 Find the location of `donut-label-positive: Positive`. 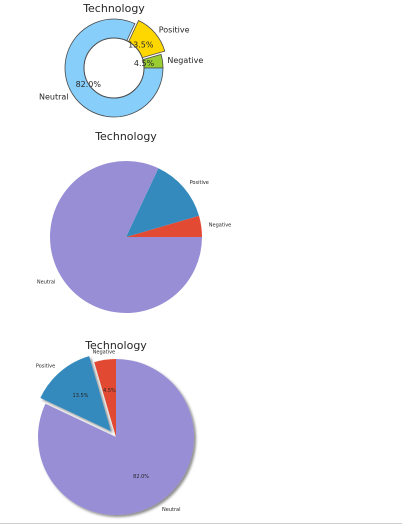

donut-label-positive: Positive is located at coordinates (174, 29).